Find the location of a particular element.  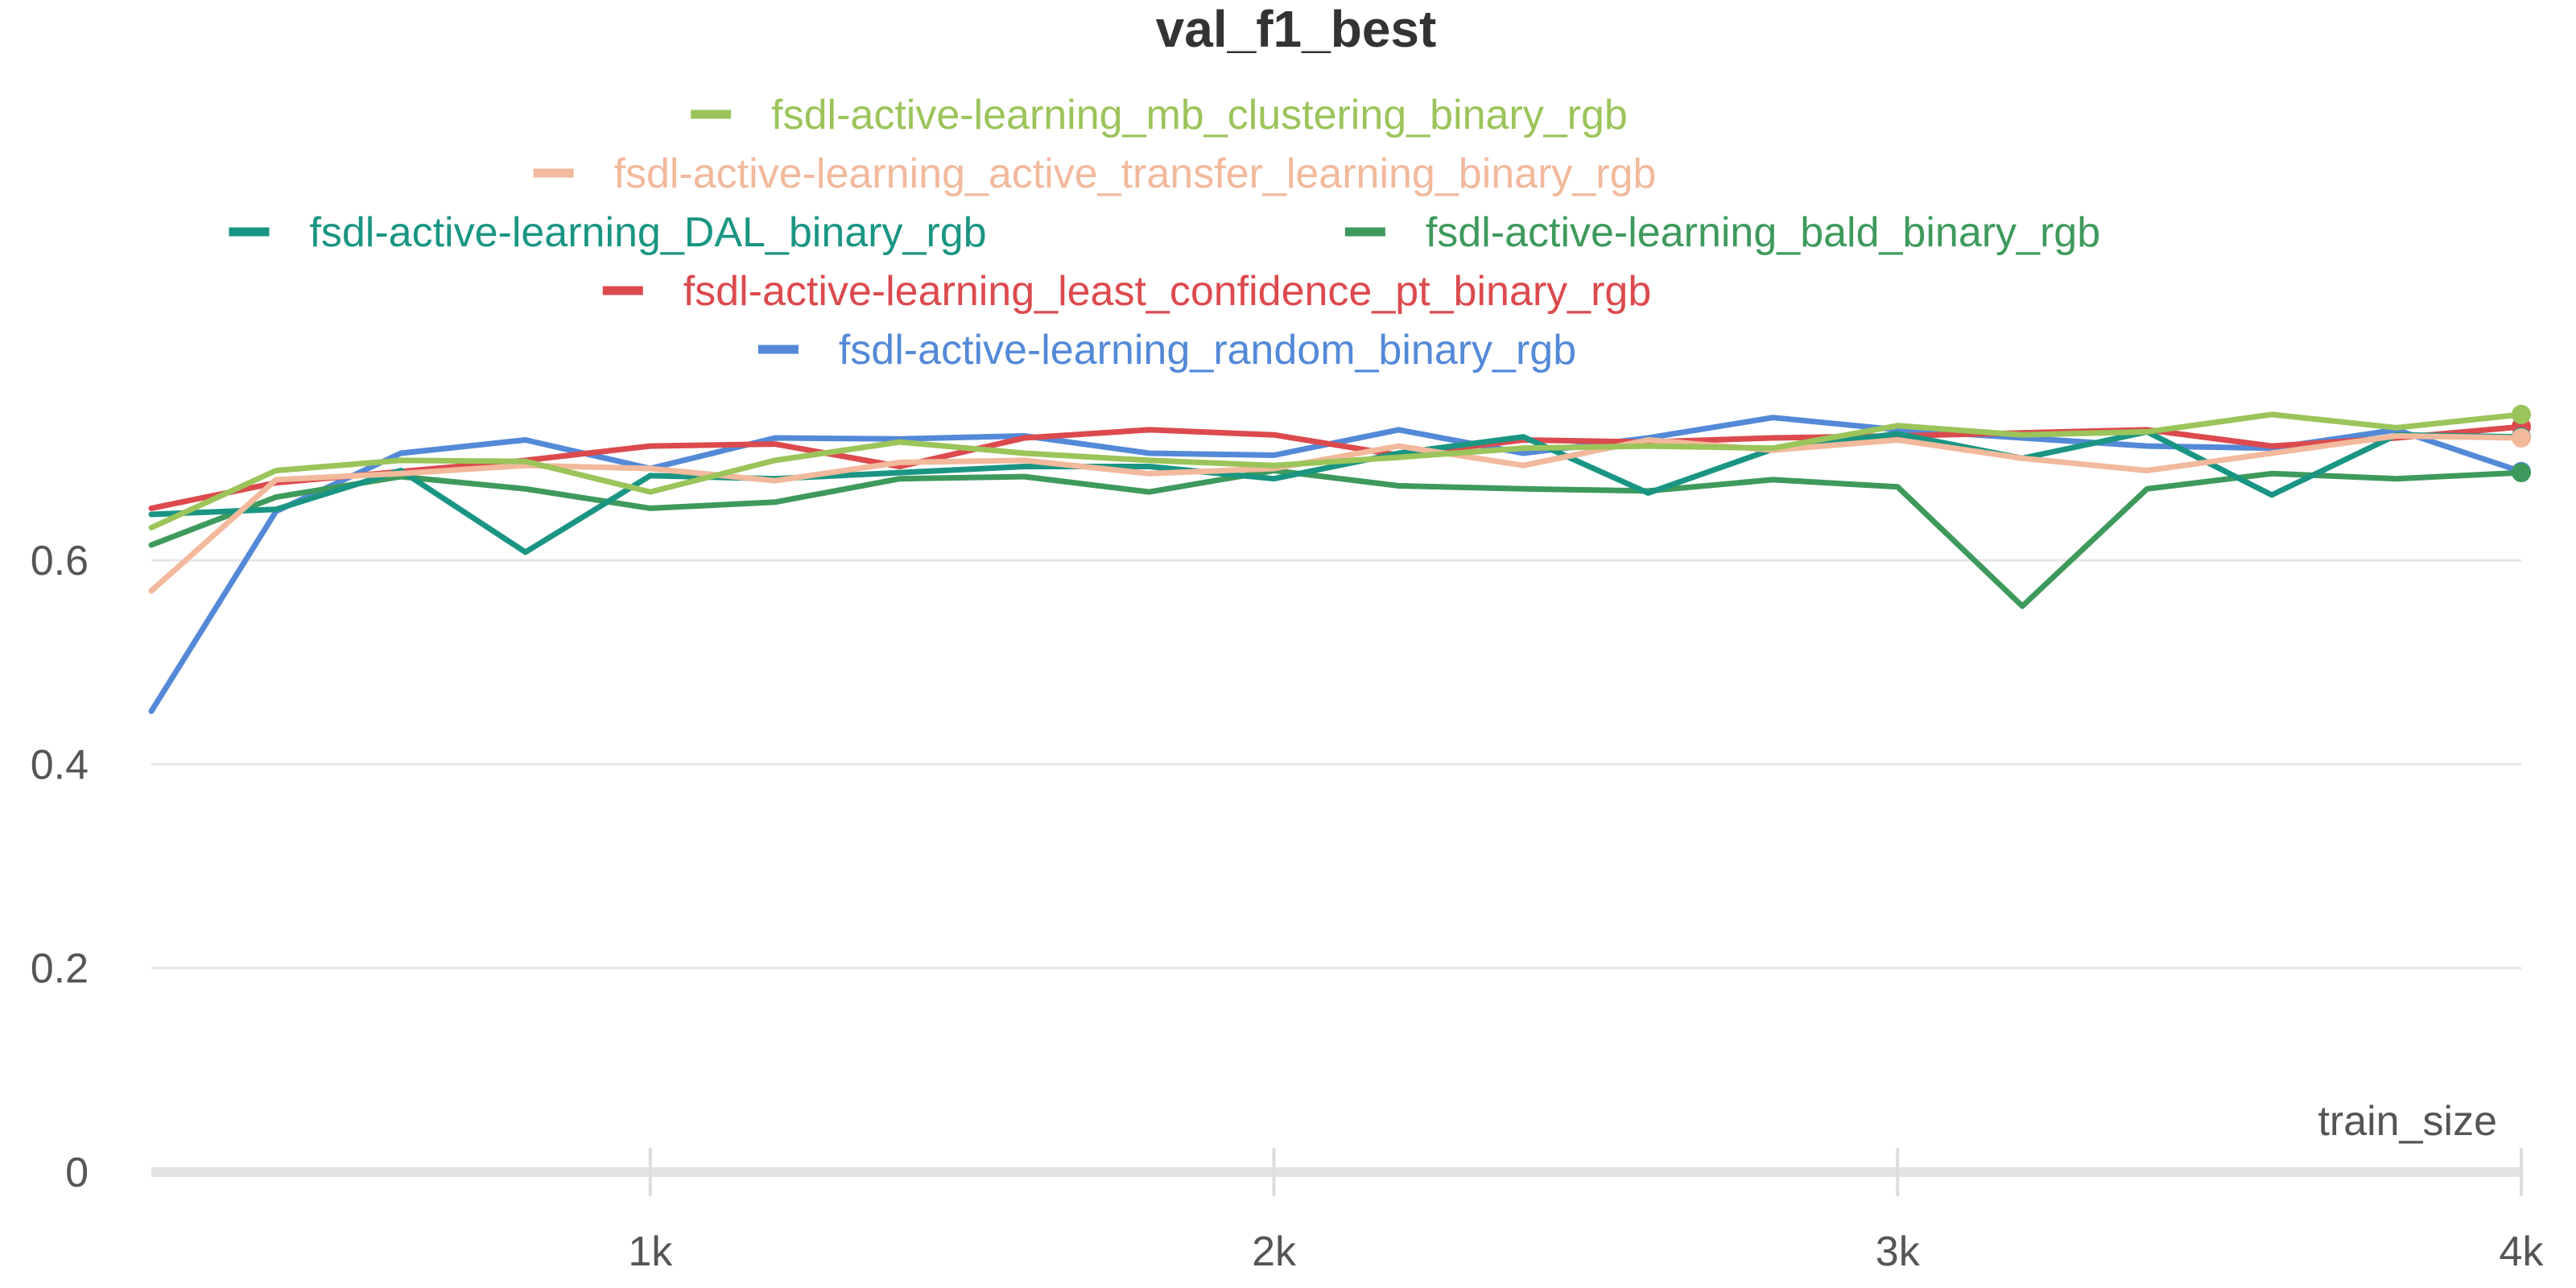

x-tick-label: 3k is located at coordinates (1898, 1251).